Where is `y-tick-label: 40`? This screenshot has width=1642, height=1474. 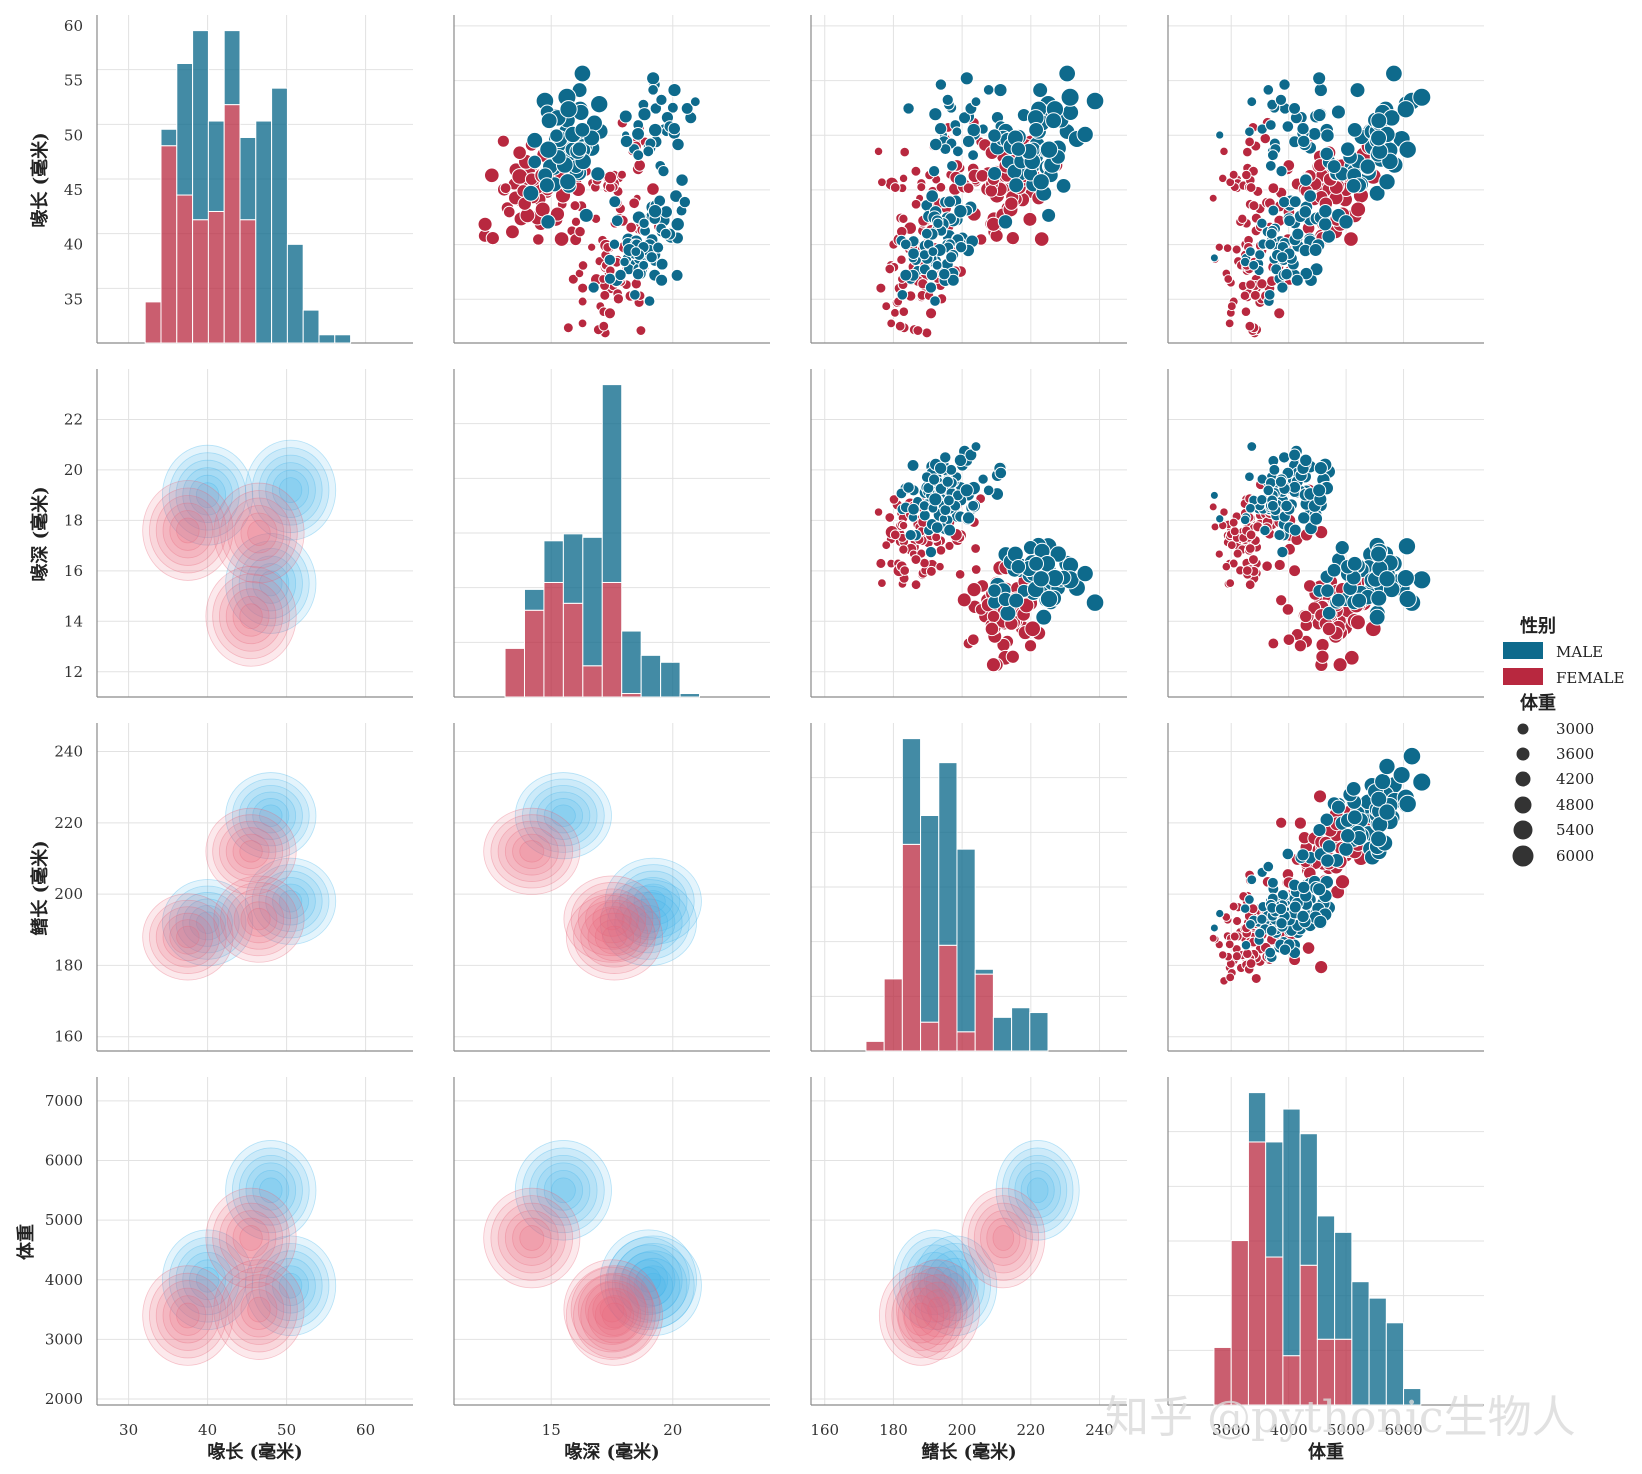 y-tick-label: 40 is located at coordinates (73, 245).